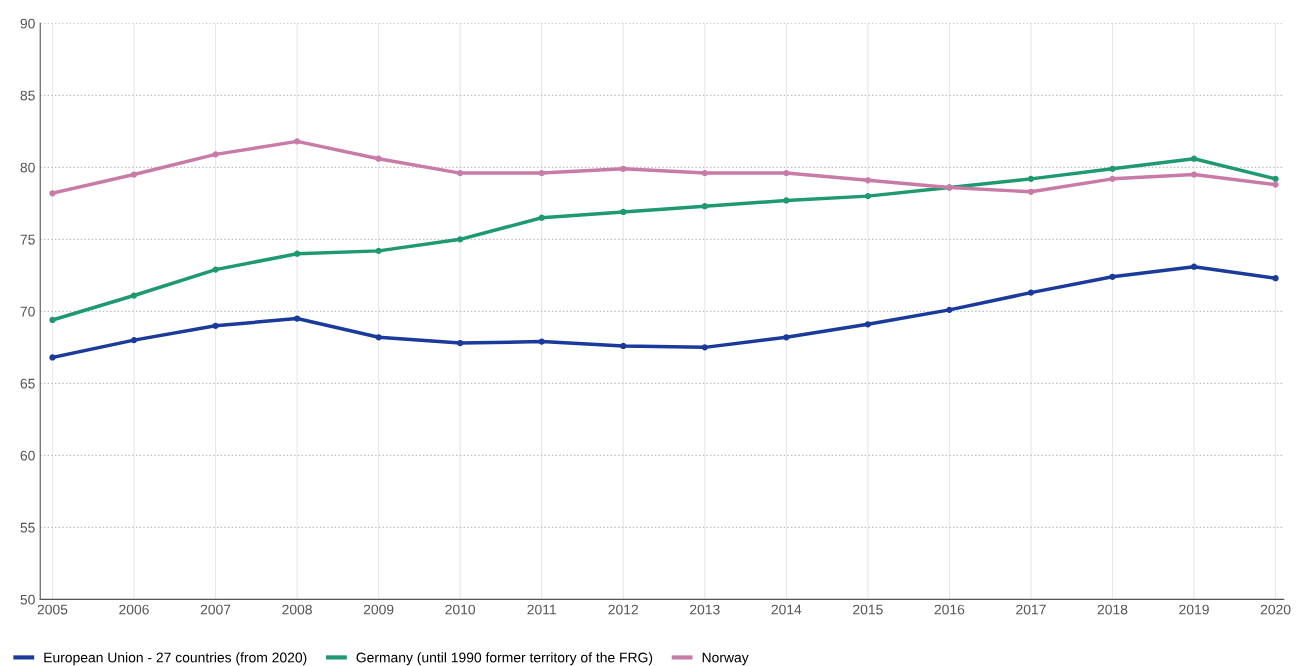 Image resolution: width=1298 pixels, height=666 pixels. Describe the element at coordinates (27, 599) in the screenshot. I see `y-tick-label: 50` at that location.